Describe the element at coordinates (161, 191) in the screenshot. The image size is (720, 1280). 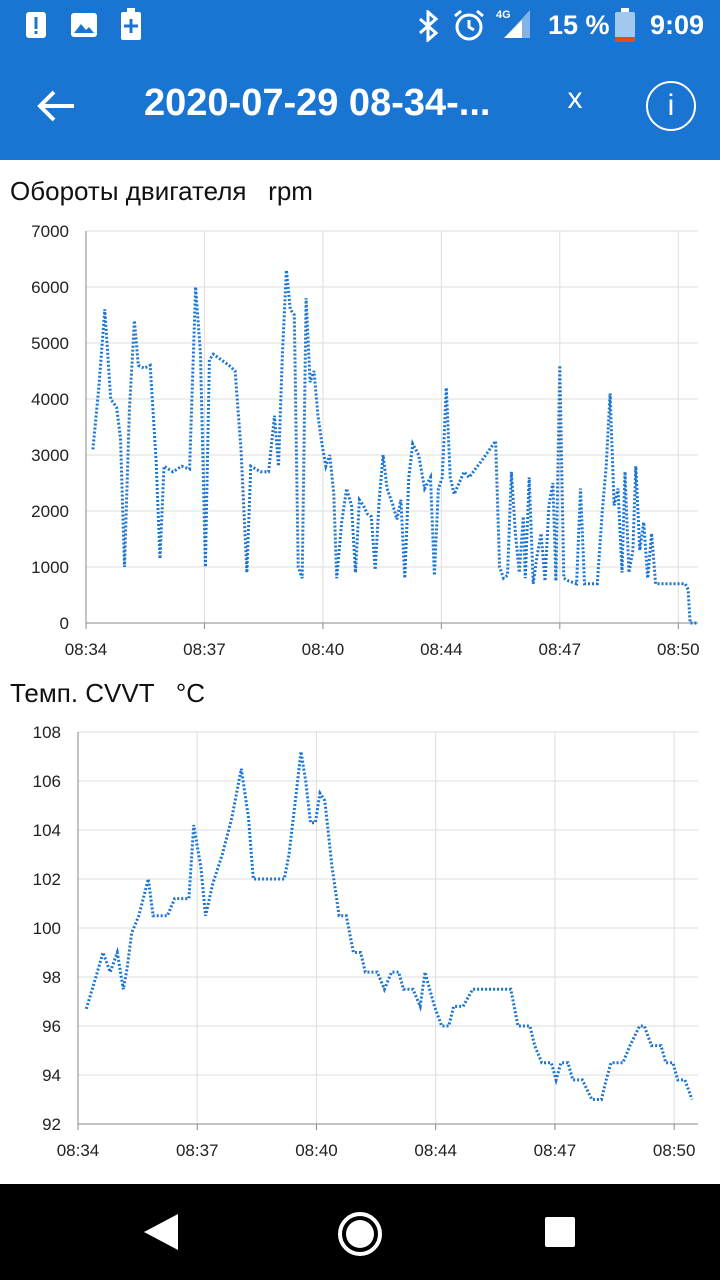
I see `chart-title-rpm: Обороты двигателя rpm` at that location.